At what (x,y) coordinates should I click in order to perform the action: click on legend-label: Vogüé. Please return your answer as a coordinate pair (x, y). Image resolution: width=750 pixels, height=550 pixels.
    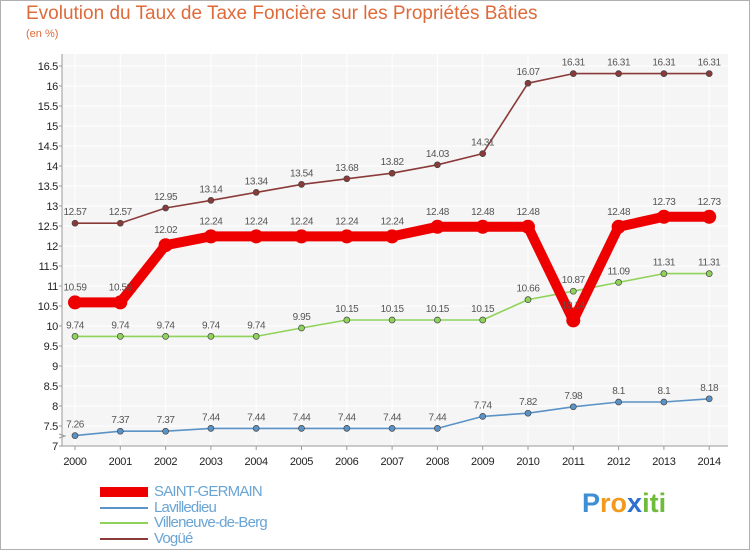
    Looking at the image, I should click on (173, 538).